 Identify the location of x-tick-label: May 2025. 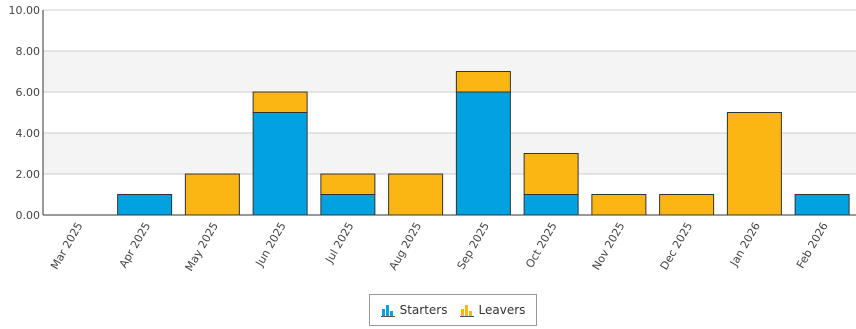
(202, 246).